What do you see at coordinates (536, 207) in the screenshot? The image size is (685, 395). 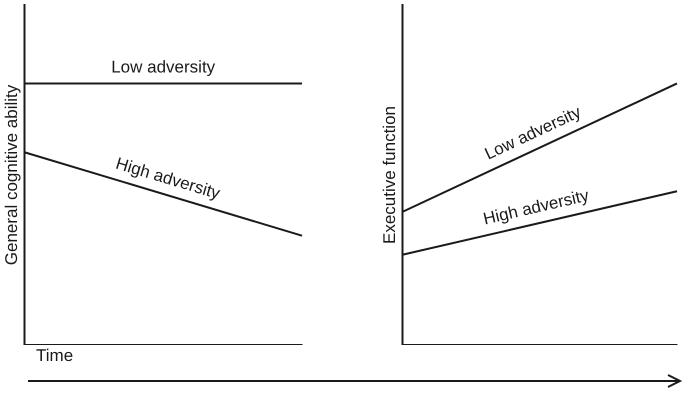 I see `text: High adversity` at bounding box center [536, 207].